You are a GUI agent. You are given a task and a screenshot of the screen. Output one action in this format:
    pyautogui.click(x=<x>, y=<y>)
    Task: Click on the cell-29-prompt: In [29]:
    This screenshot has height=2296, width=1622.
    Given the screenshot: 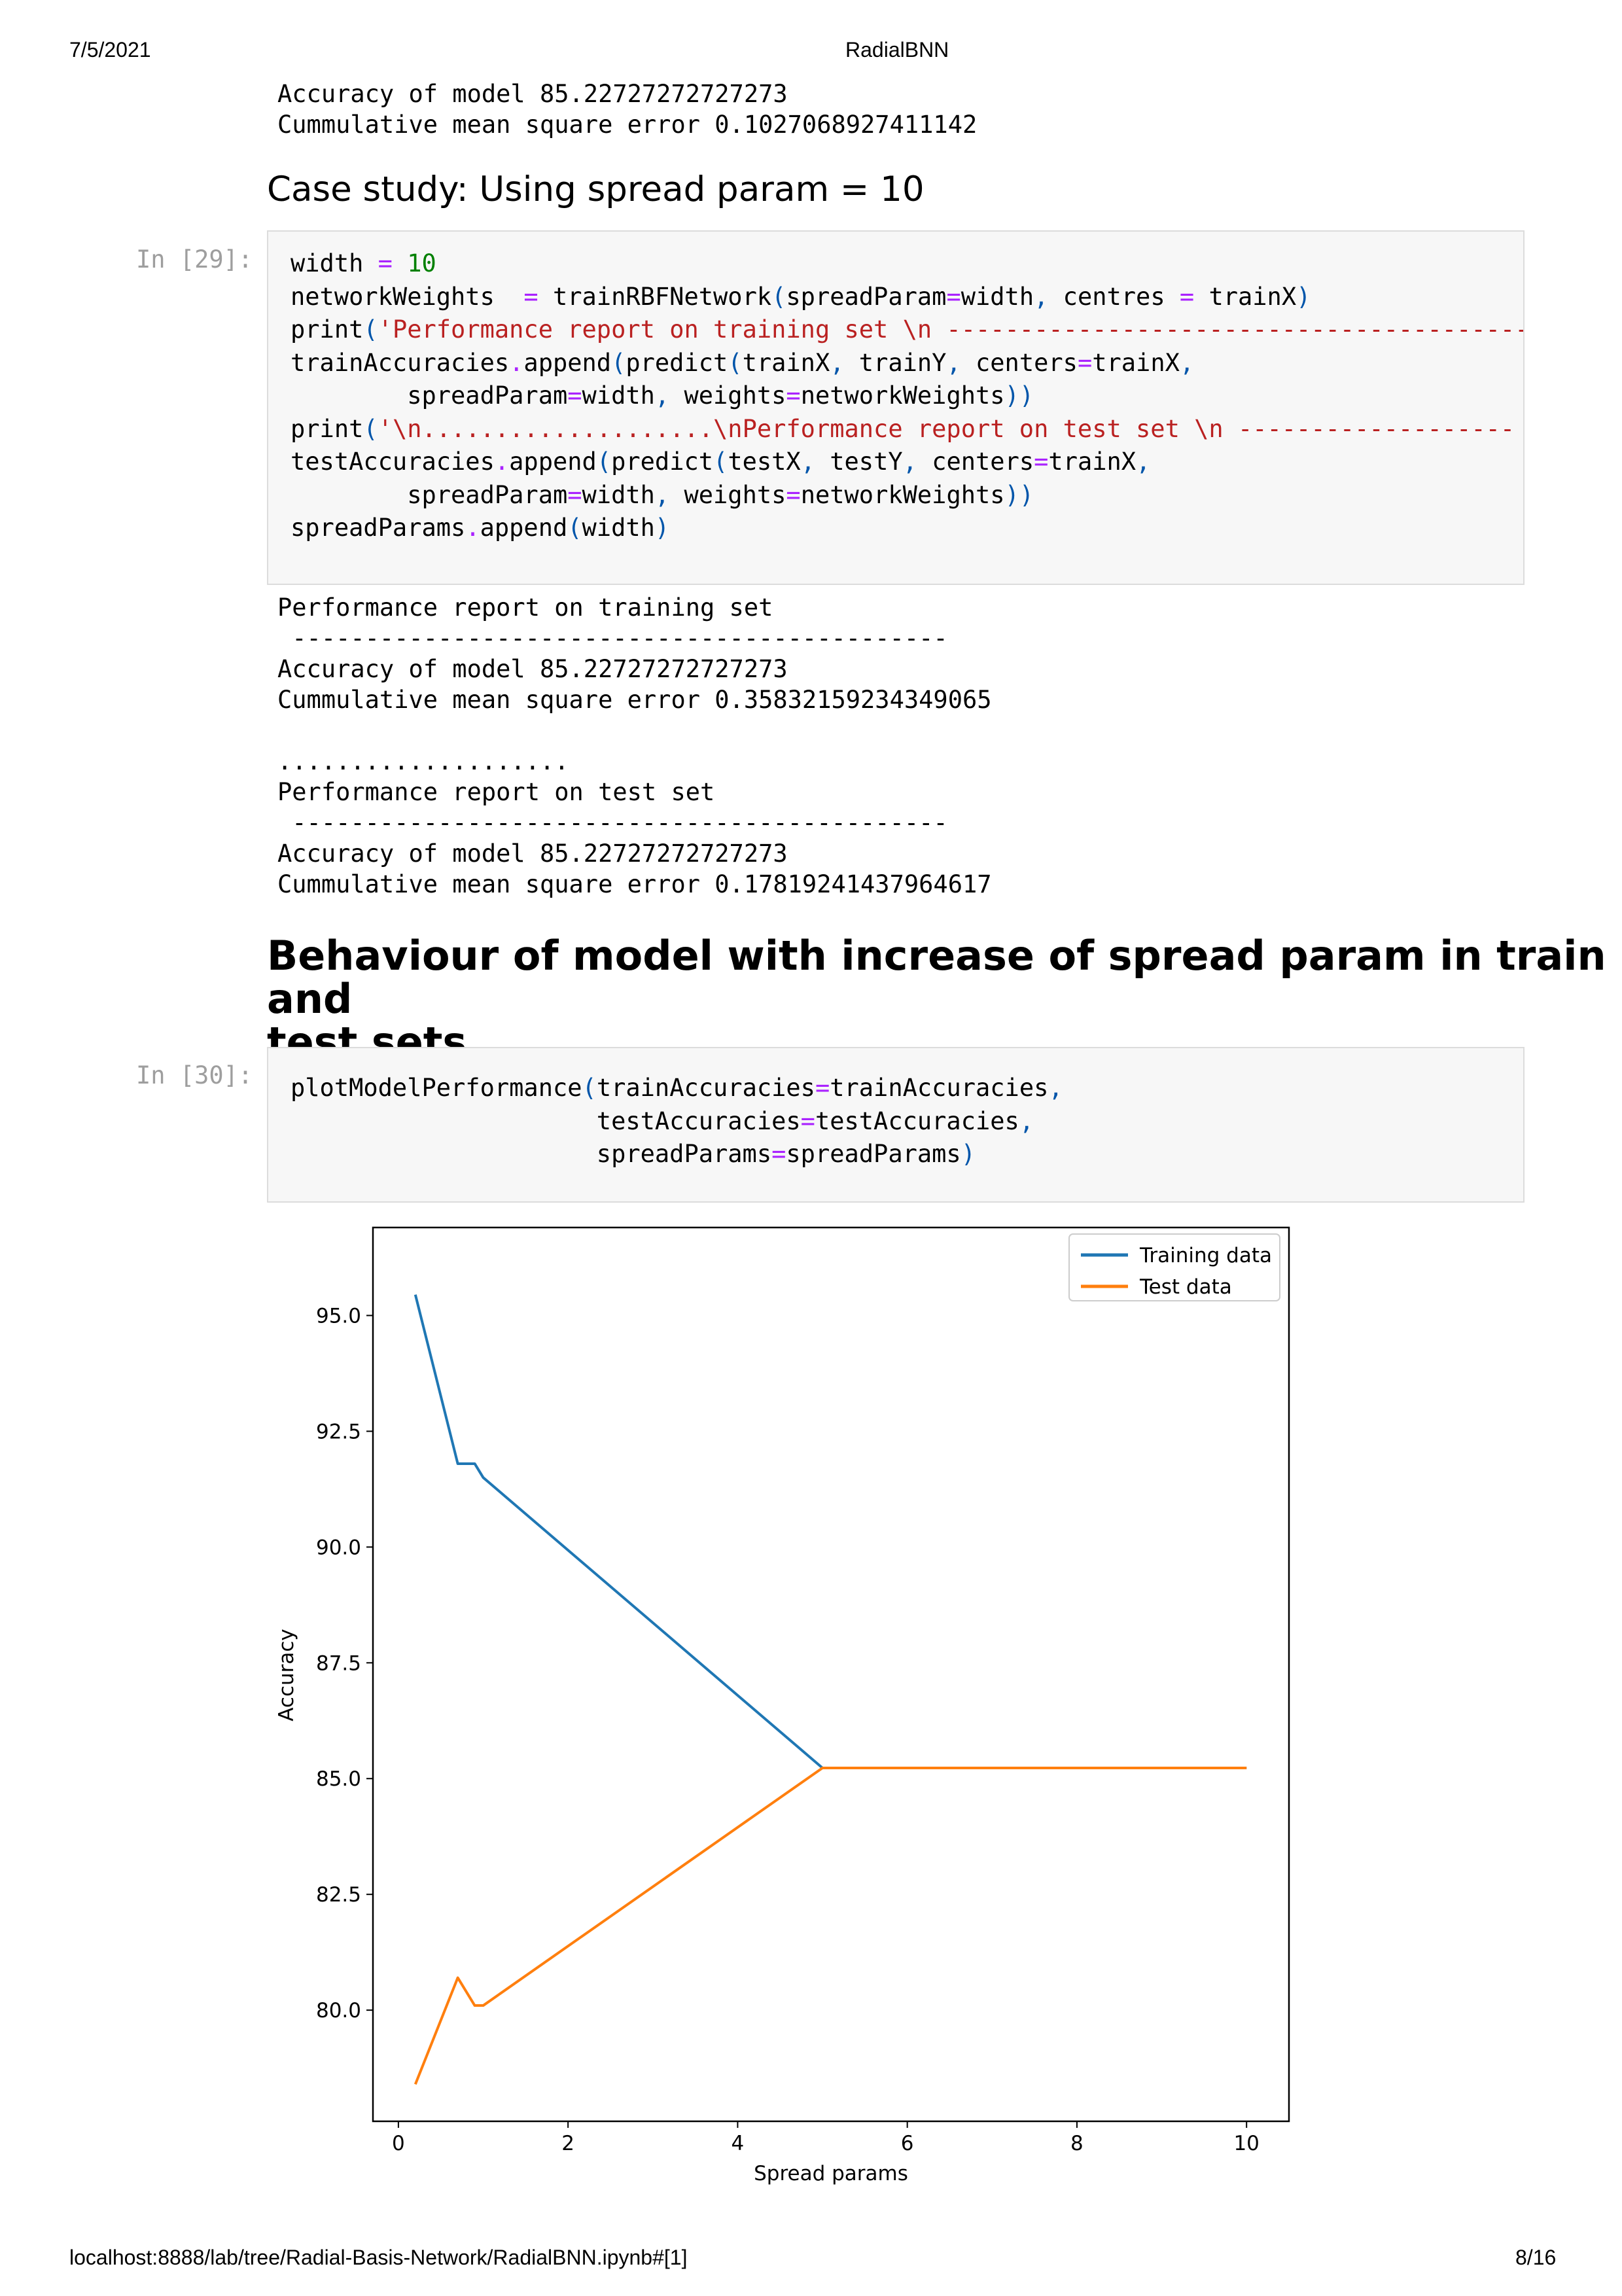 What is the action you would take?
    pyautogui.click(x=194, y=260)
    